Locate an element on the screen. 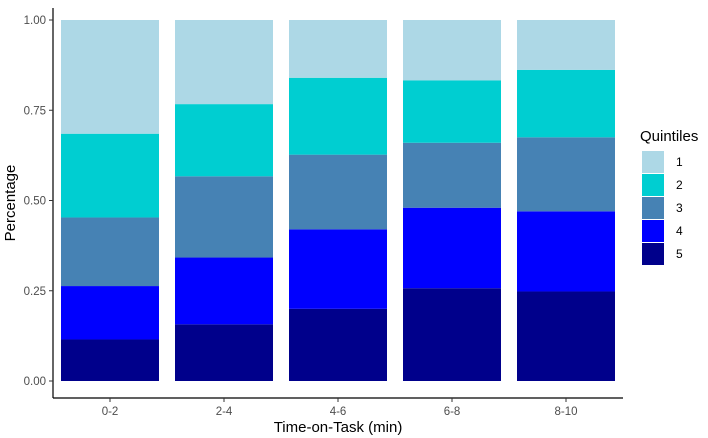  x-tick-label-8-10: 8-10 is located at coordinates (565, 412).